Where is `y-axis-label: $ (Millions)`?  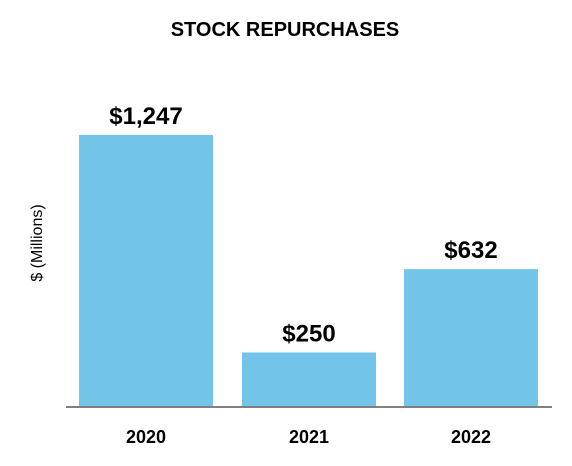
y-axis-label: $ (Millions) is located at coordinates (37, 242).